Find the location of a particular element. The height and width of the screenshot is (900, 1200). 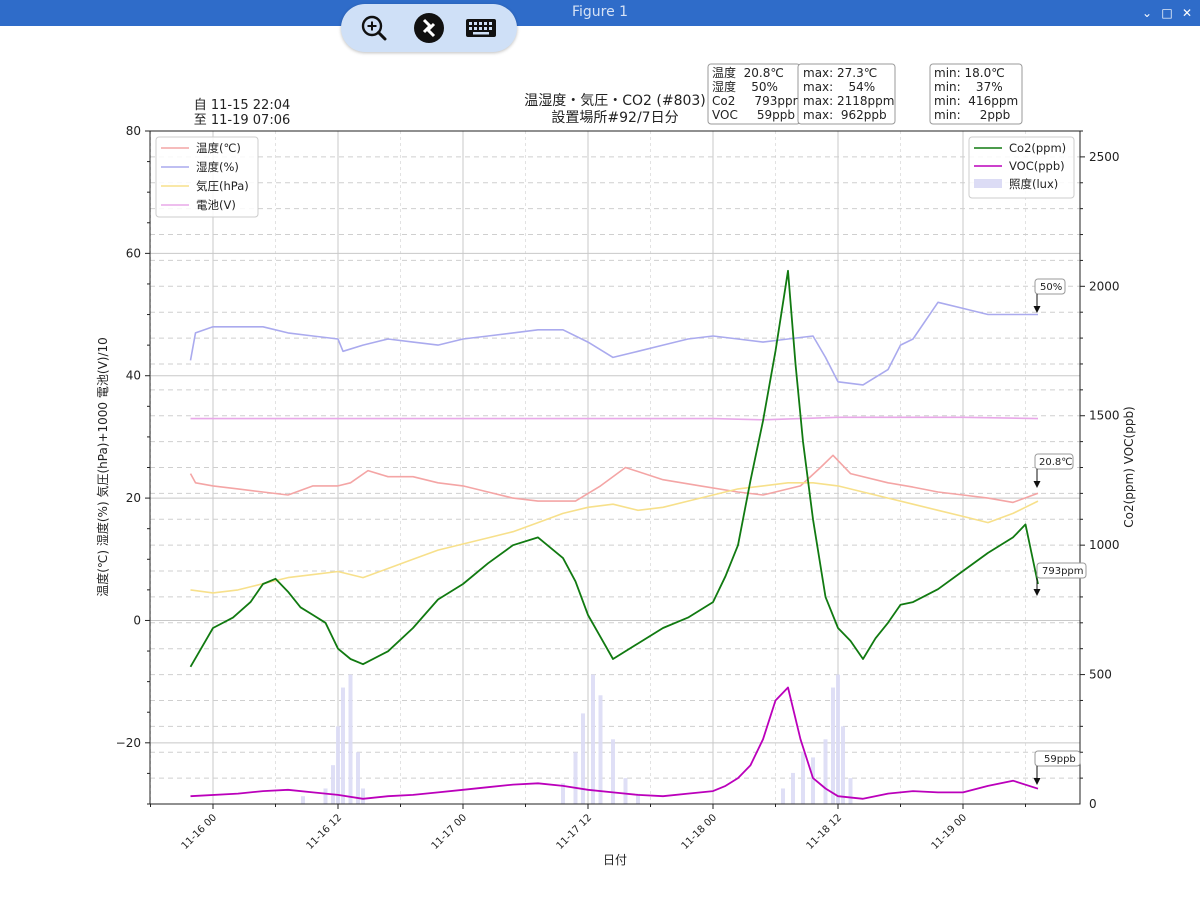

legend-swatch-lux is located at coordinates (988, 183).